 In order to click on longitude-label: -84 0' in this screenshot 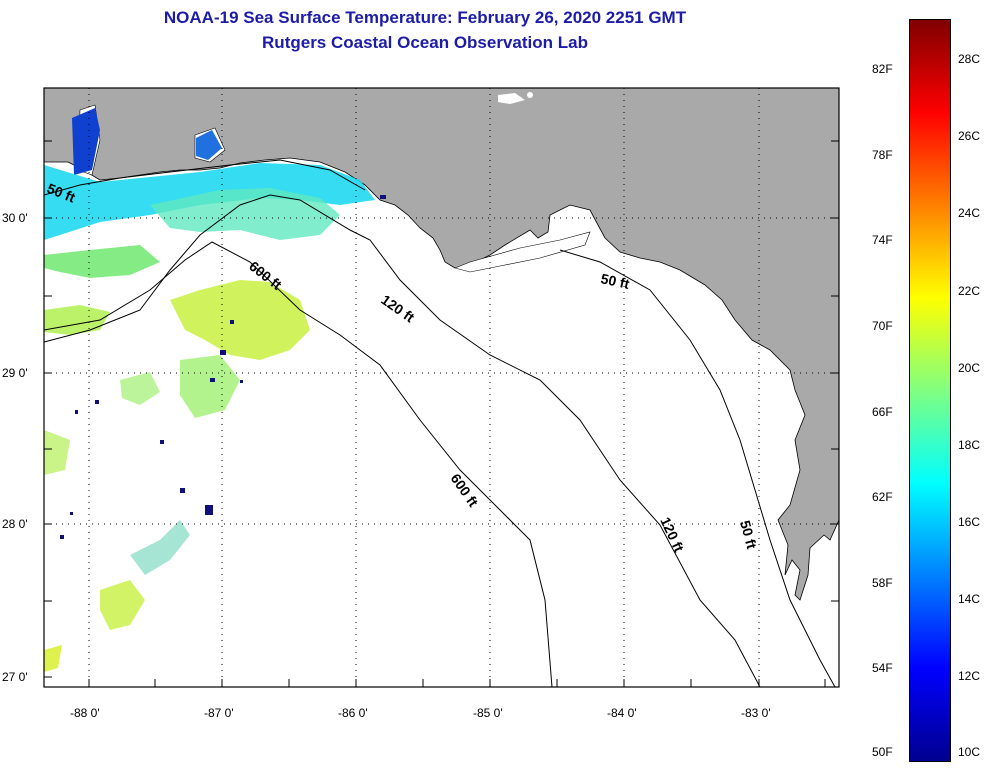, I will do `click(622, 713)`.